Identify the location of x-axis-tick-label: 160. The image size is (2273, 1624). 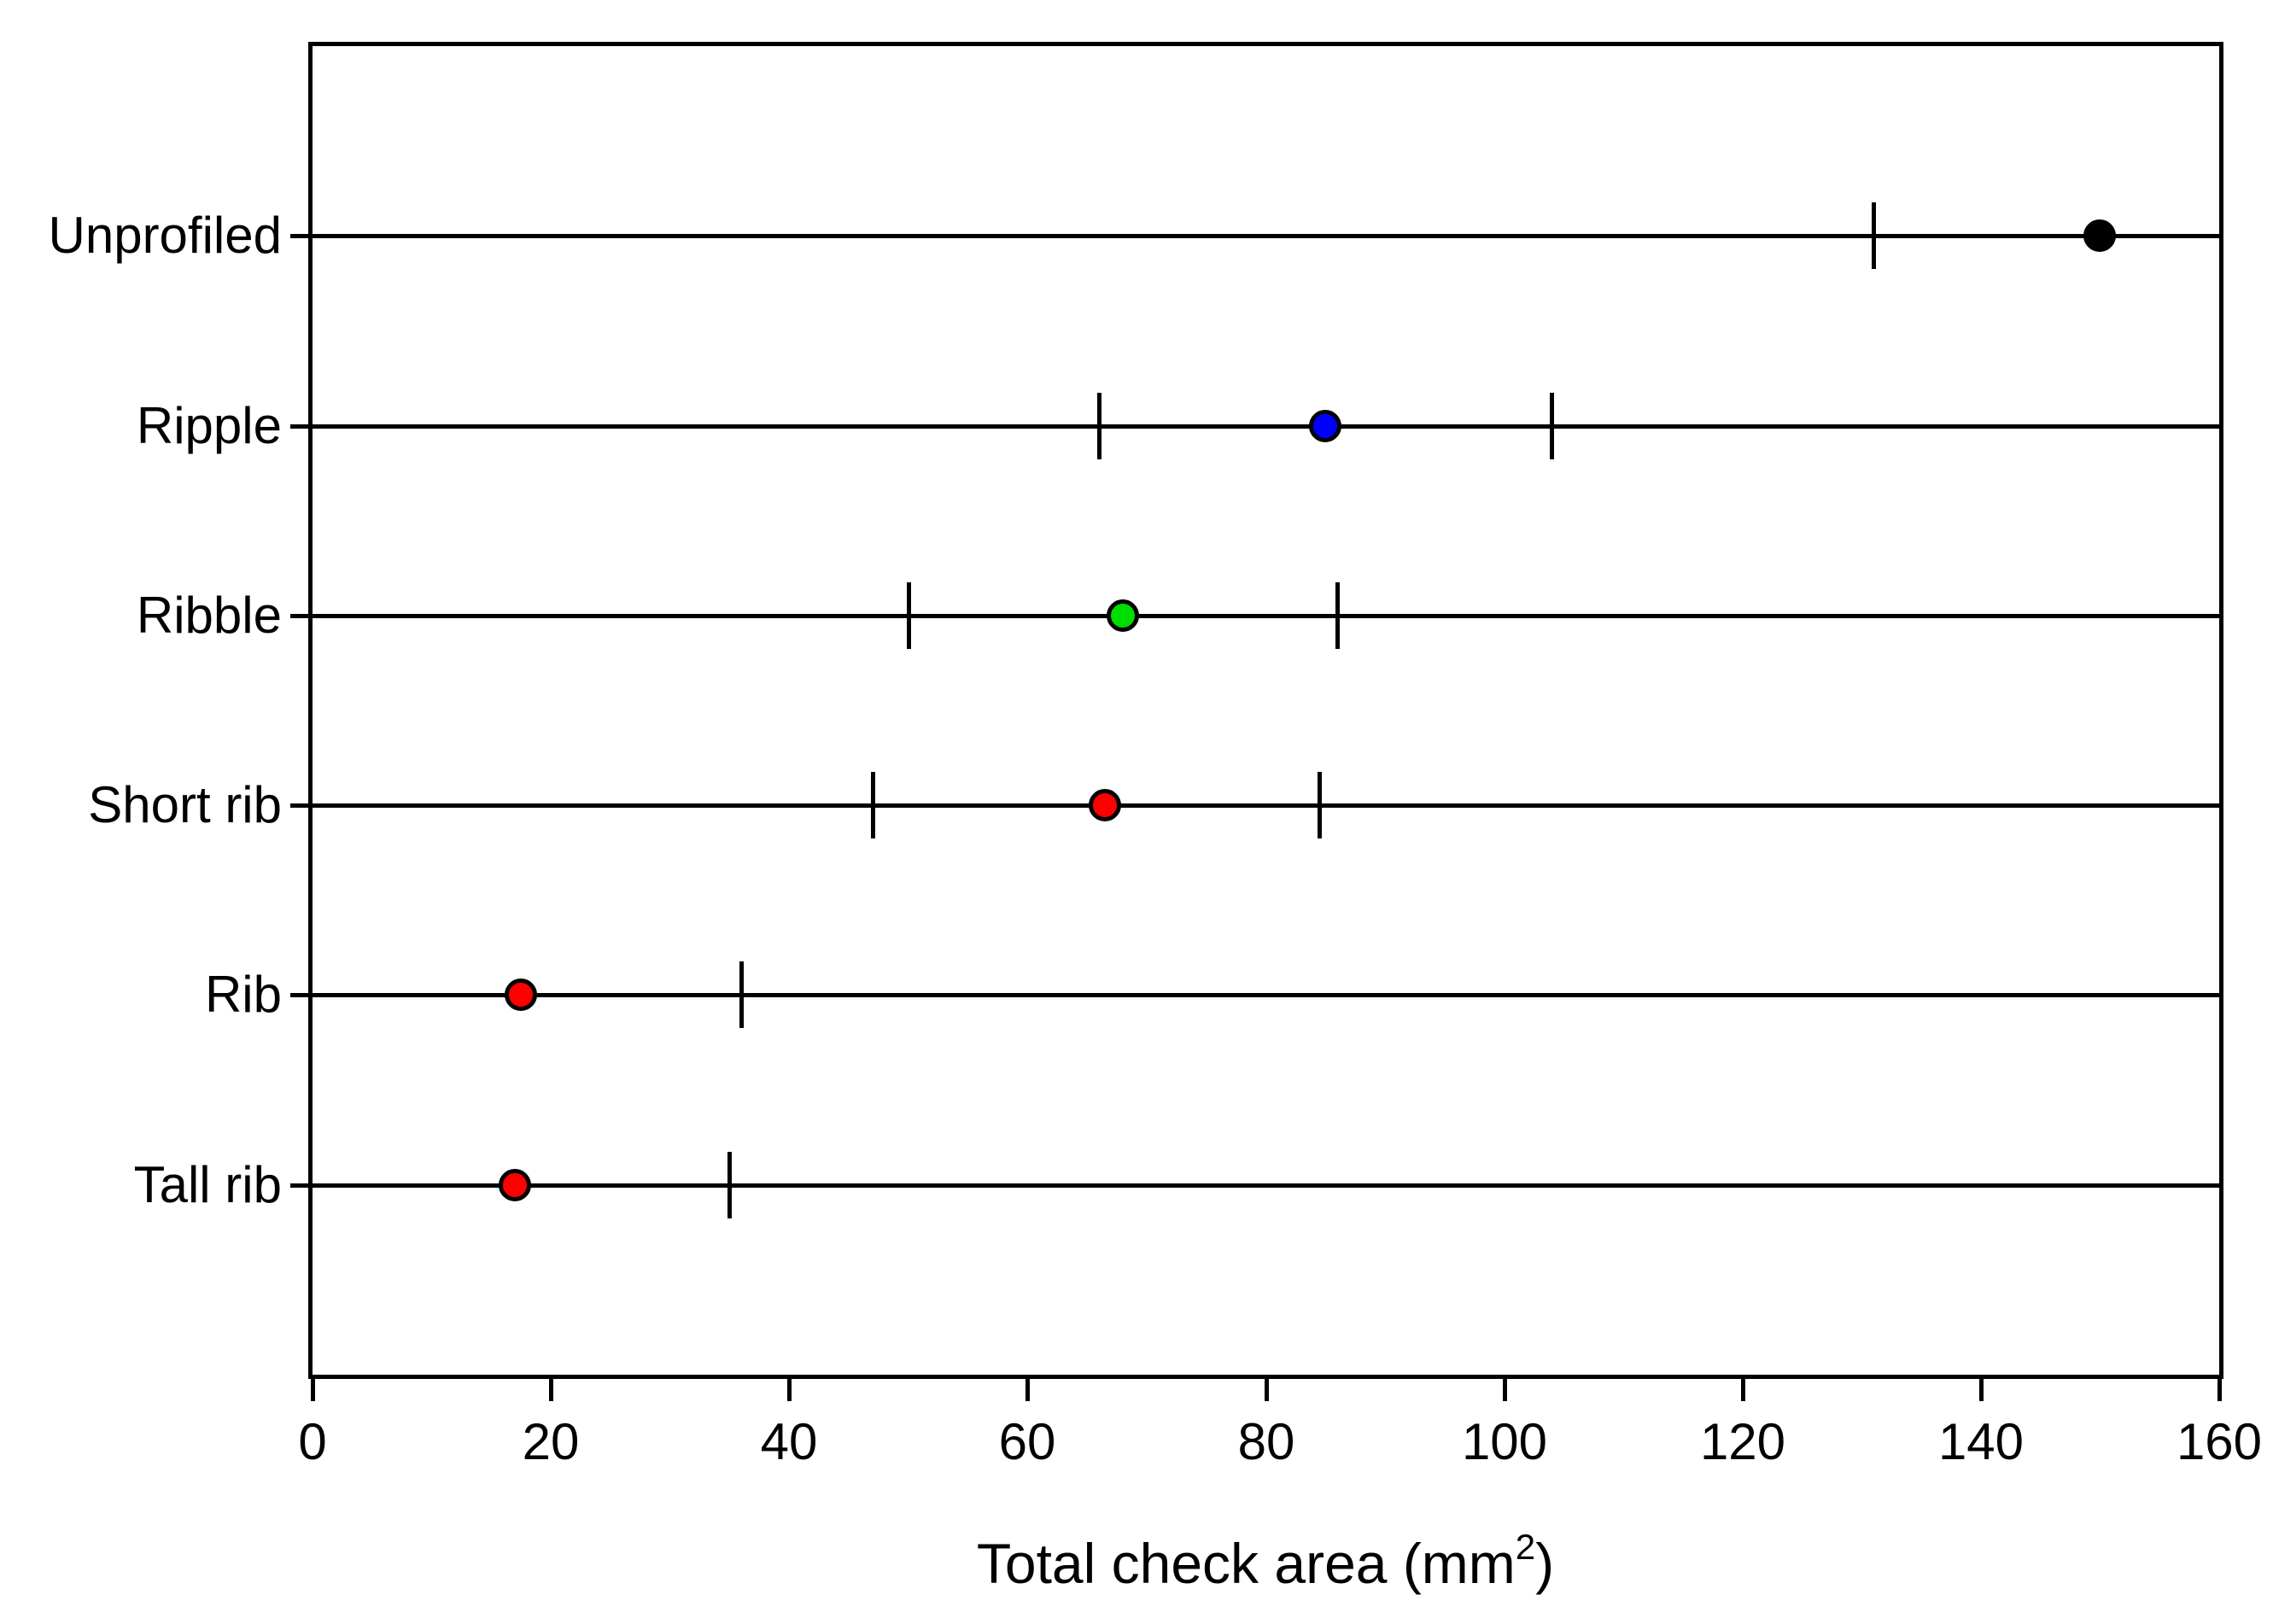
(2219, 1442).